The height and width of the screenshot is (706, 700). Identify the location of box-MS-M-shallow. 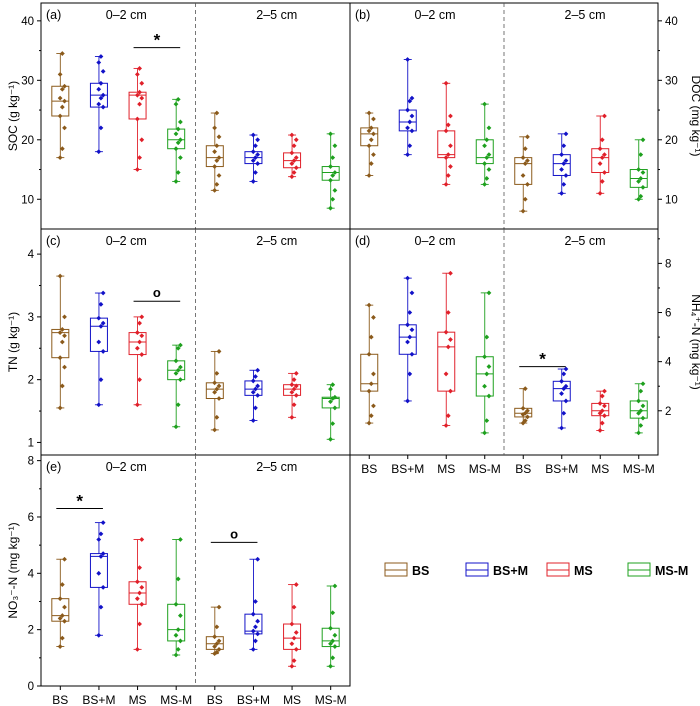
(484, 363).